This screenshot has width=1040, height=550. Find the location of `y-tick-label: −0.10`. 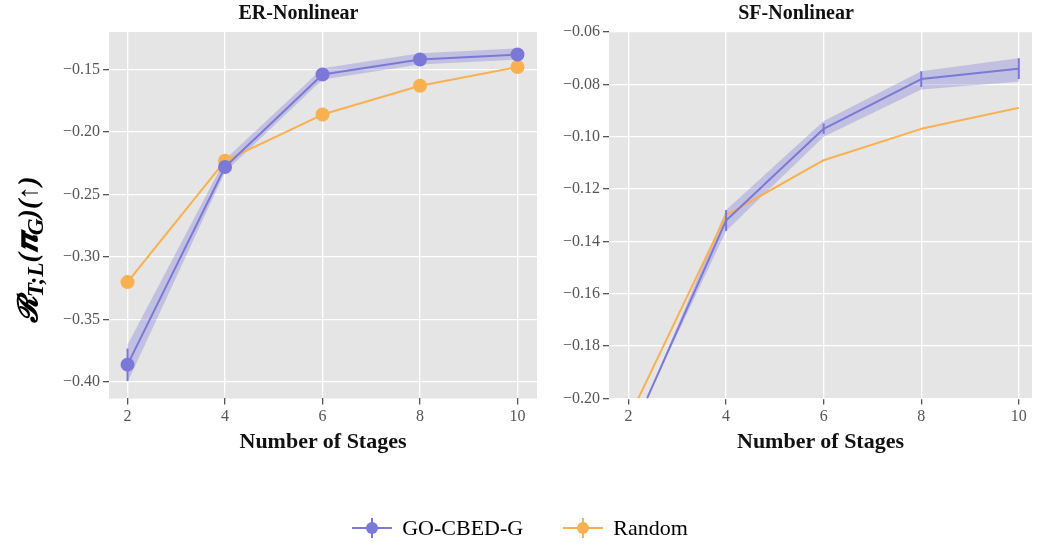

y-tick-label: −0.10 is located at coordinates (581, 135).